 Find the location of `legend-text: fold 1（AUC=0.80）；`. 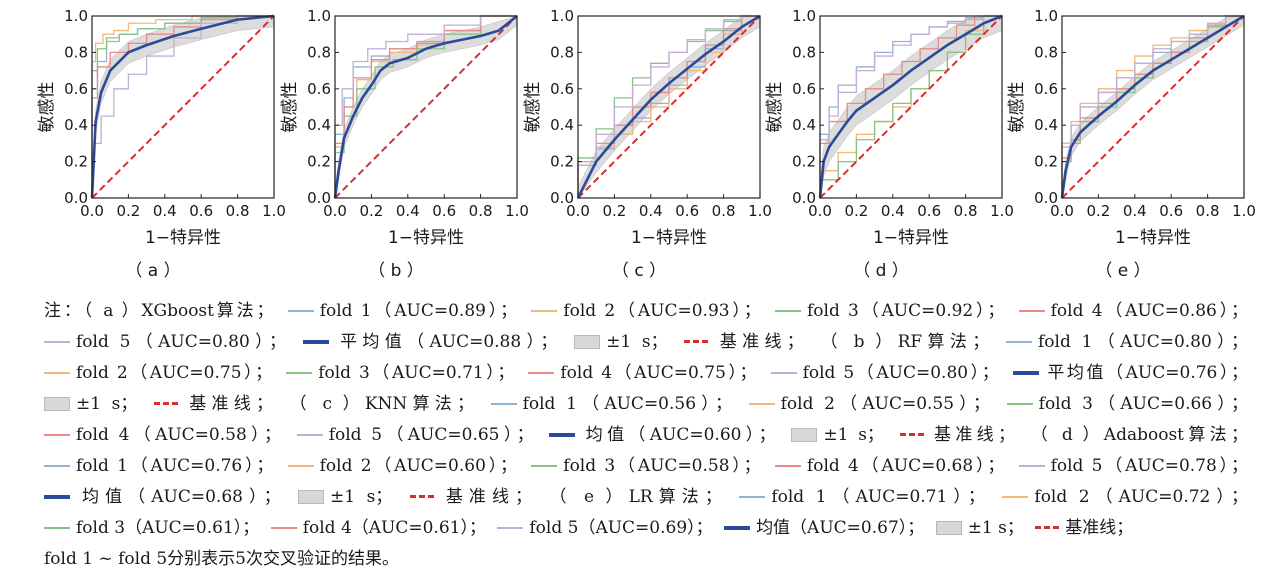

legend-text: fold 1（AUC=0.80）； is located at coordinates (1143, 342).